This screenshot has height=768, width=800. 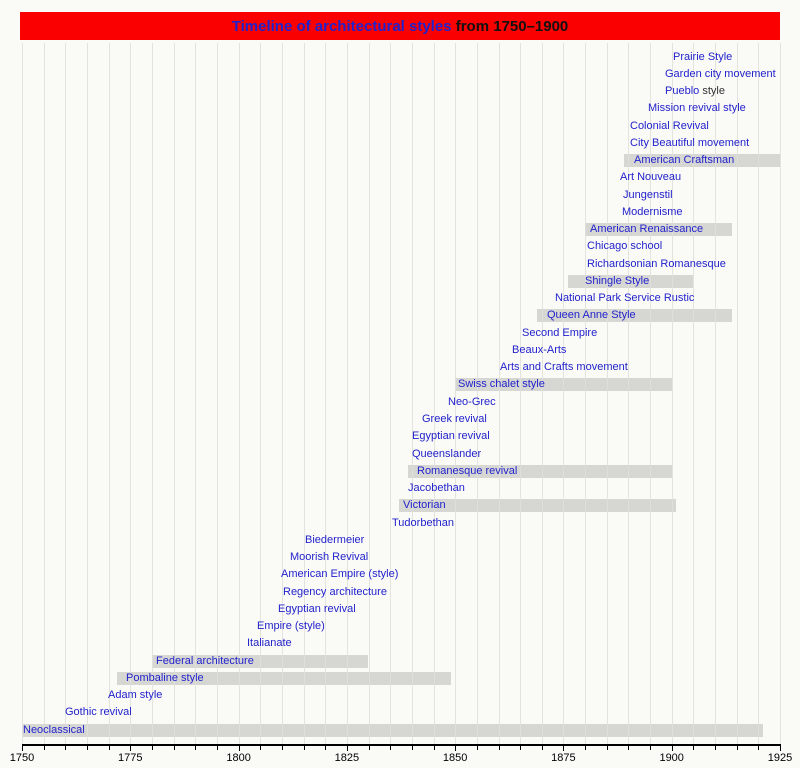 I want to click on style-link: Italianate, so click(x=269, y=643).